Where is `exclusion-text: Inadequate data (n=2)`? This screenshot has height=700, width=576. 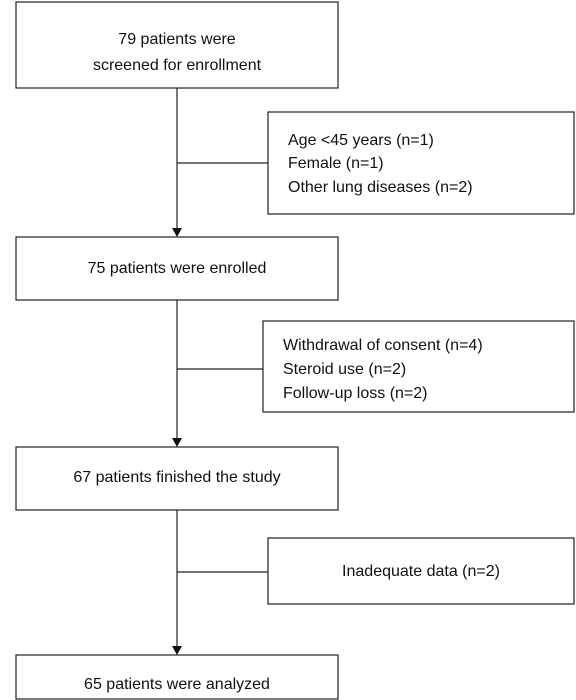 exclusion-text: Inadequate data (n=2) is located at coordinates (421, 571).